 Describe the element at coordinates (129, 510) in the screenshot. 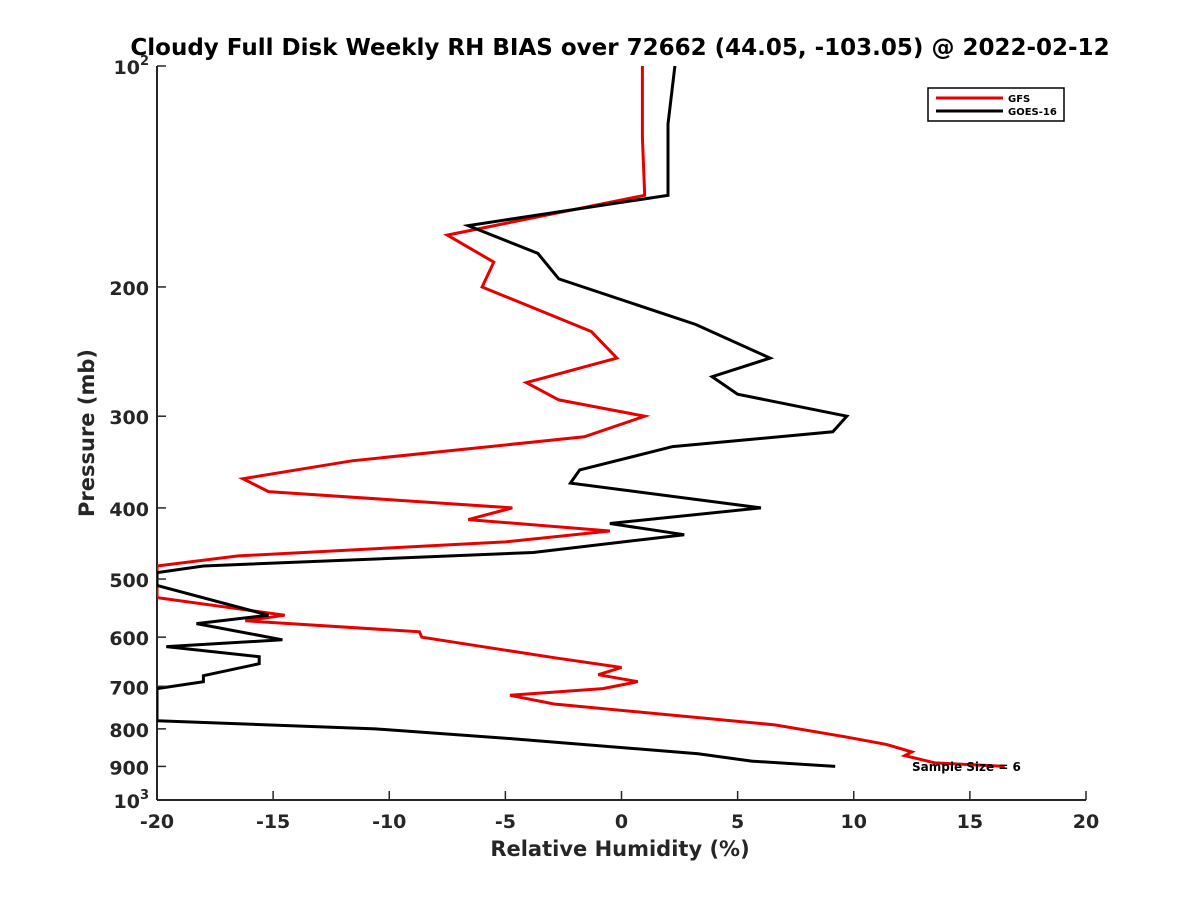

I see `y-tick-label: 400` at that location.